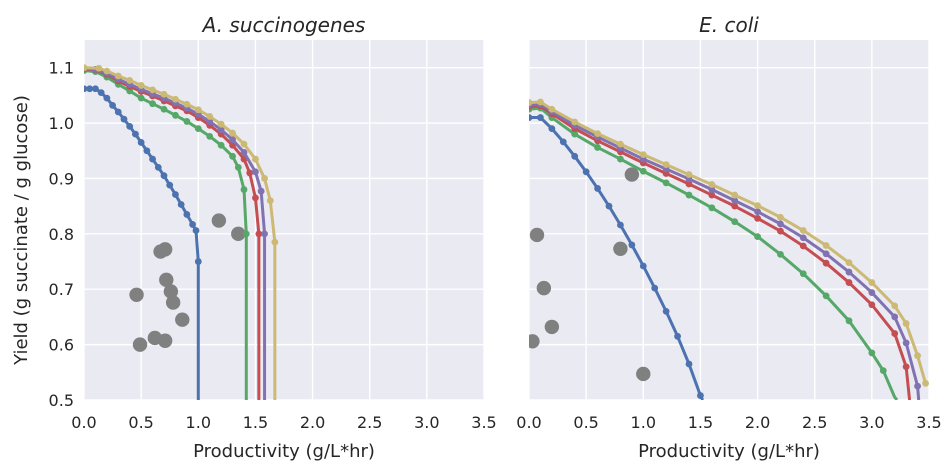 Image resolution: width=947 pixels, height=462 pixels. What do you see at coordinates (198, 422) in the screenshot?
I see `x-tick-label: 1.0` at bounding box center [198, 422].